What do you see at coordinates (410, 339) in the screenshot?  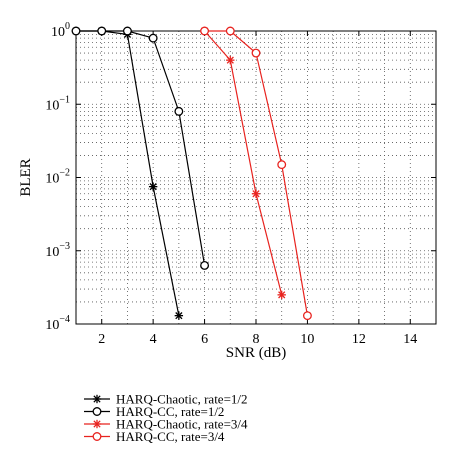 I see `x-tick-label: 14` at bounding box center [410, 339].